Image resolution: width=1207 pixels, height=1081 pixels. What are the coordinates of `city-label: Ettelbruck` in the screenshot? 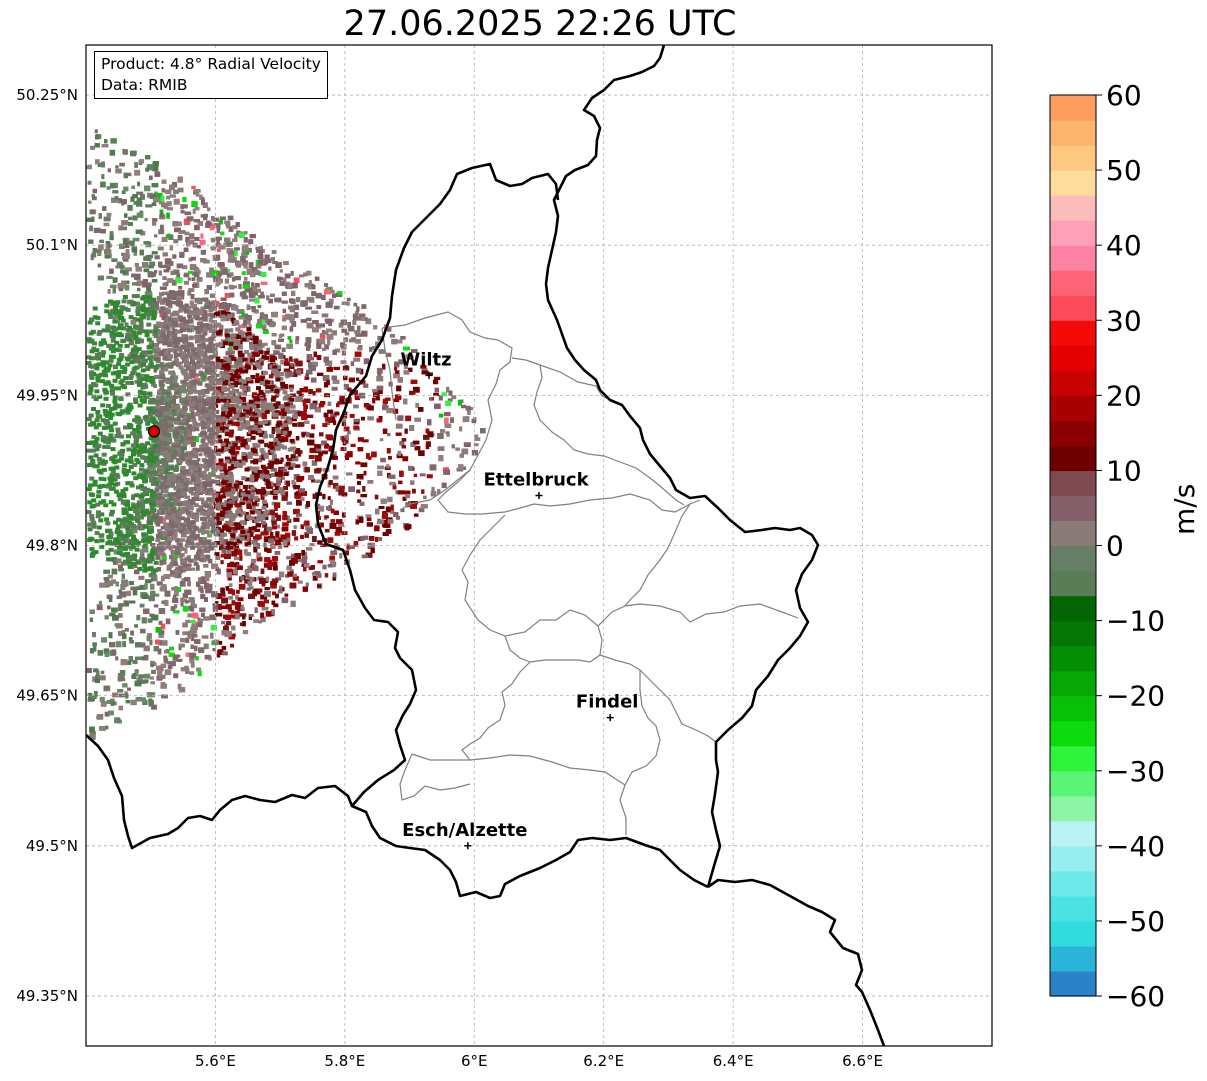 It's located at (536, 479).